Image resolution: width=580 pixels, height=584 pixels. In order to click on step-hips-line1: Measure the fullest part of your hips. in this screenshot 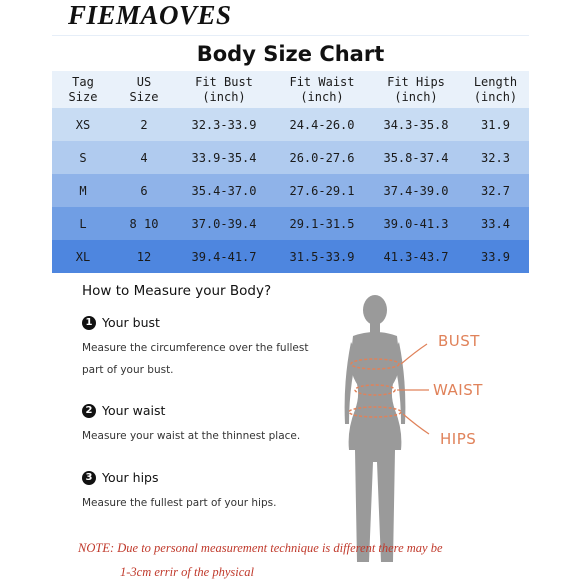, I will do `click(179, 503)`.